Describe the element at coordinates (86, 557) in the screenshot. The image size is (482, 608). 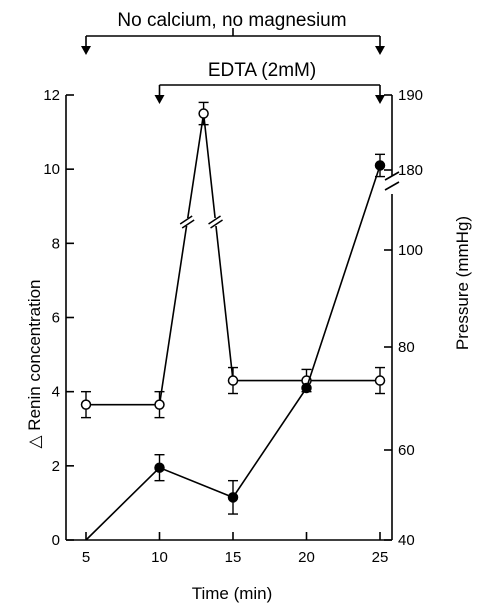
I see `x-tick-label: 5` at that location.